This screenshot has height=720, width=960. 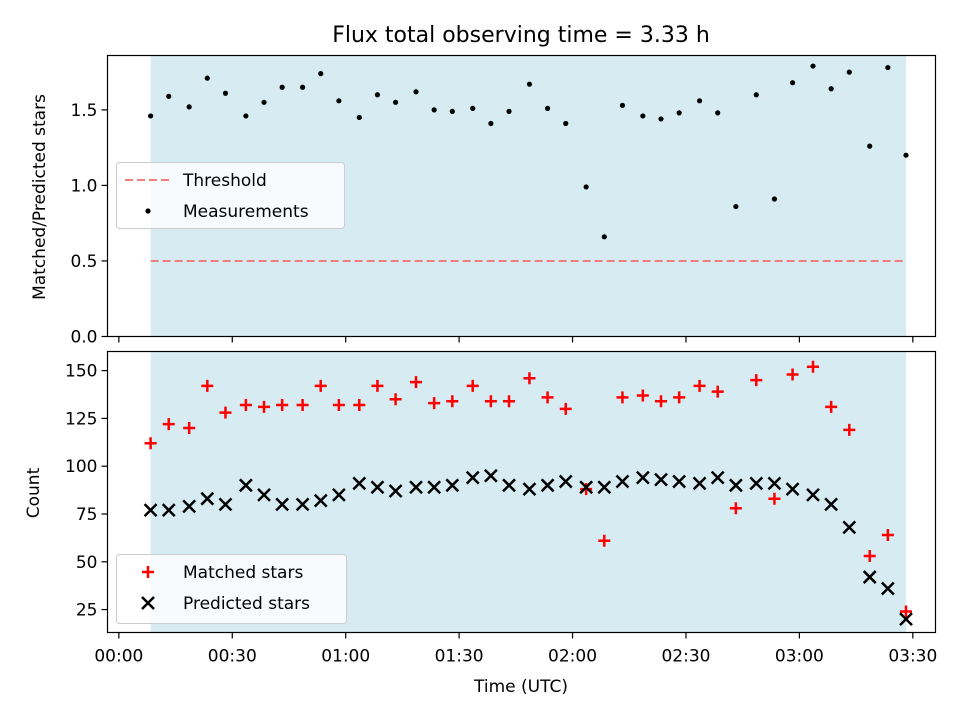 I want to click on y-tick-label: 100, so click(x=81, y=467).